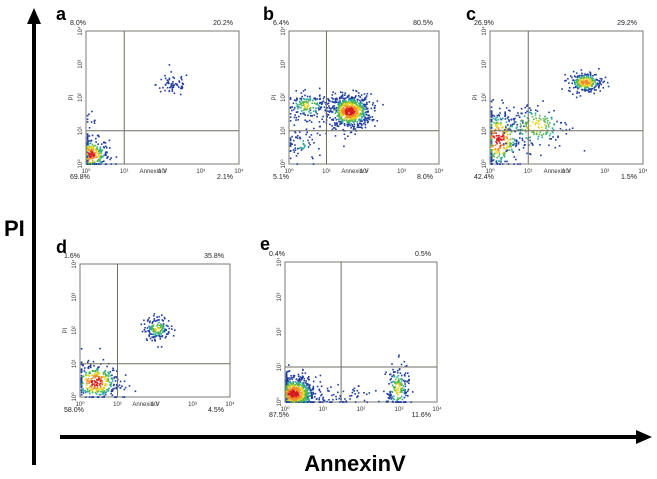  What do you see at coordinates (74, 397) in the screenshot?
I see `y-tick-label: 10⁰` at bounding box center [74, 397].